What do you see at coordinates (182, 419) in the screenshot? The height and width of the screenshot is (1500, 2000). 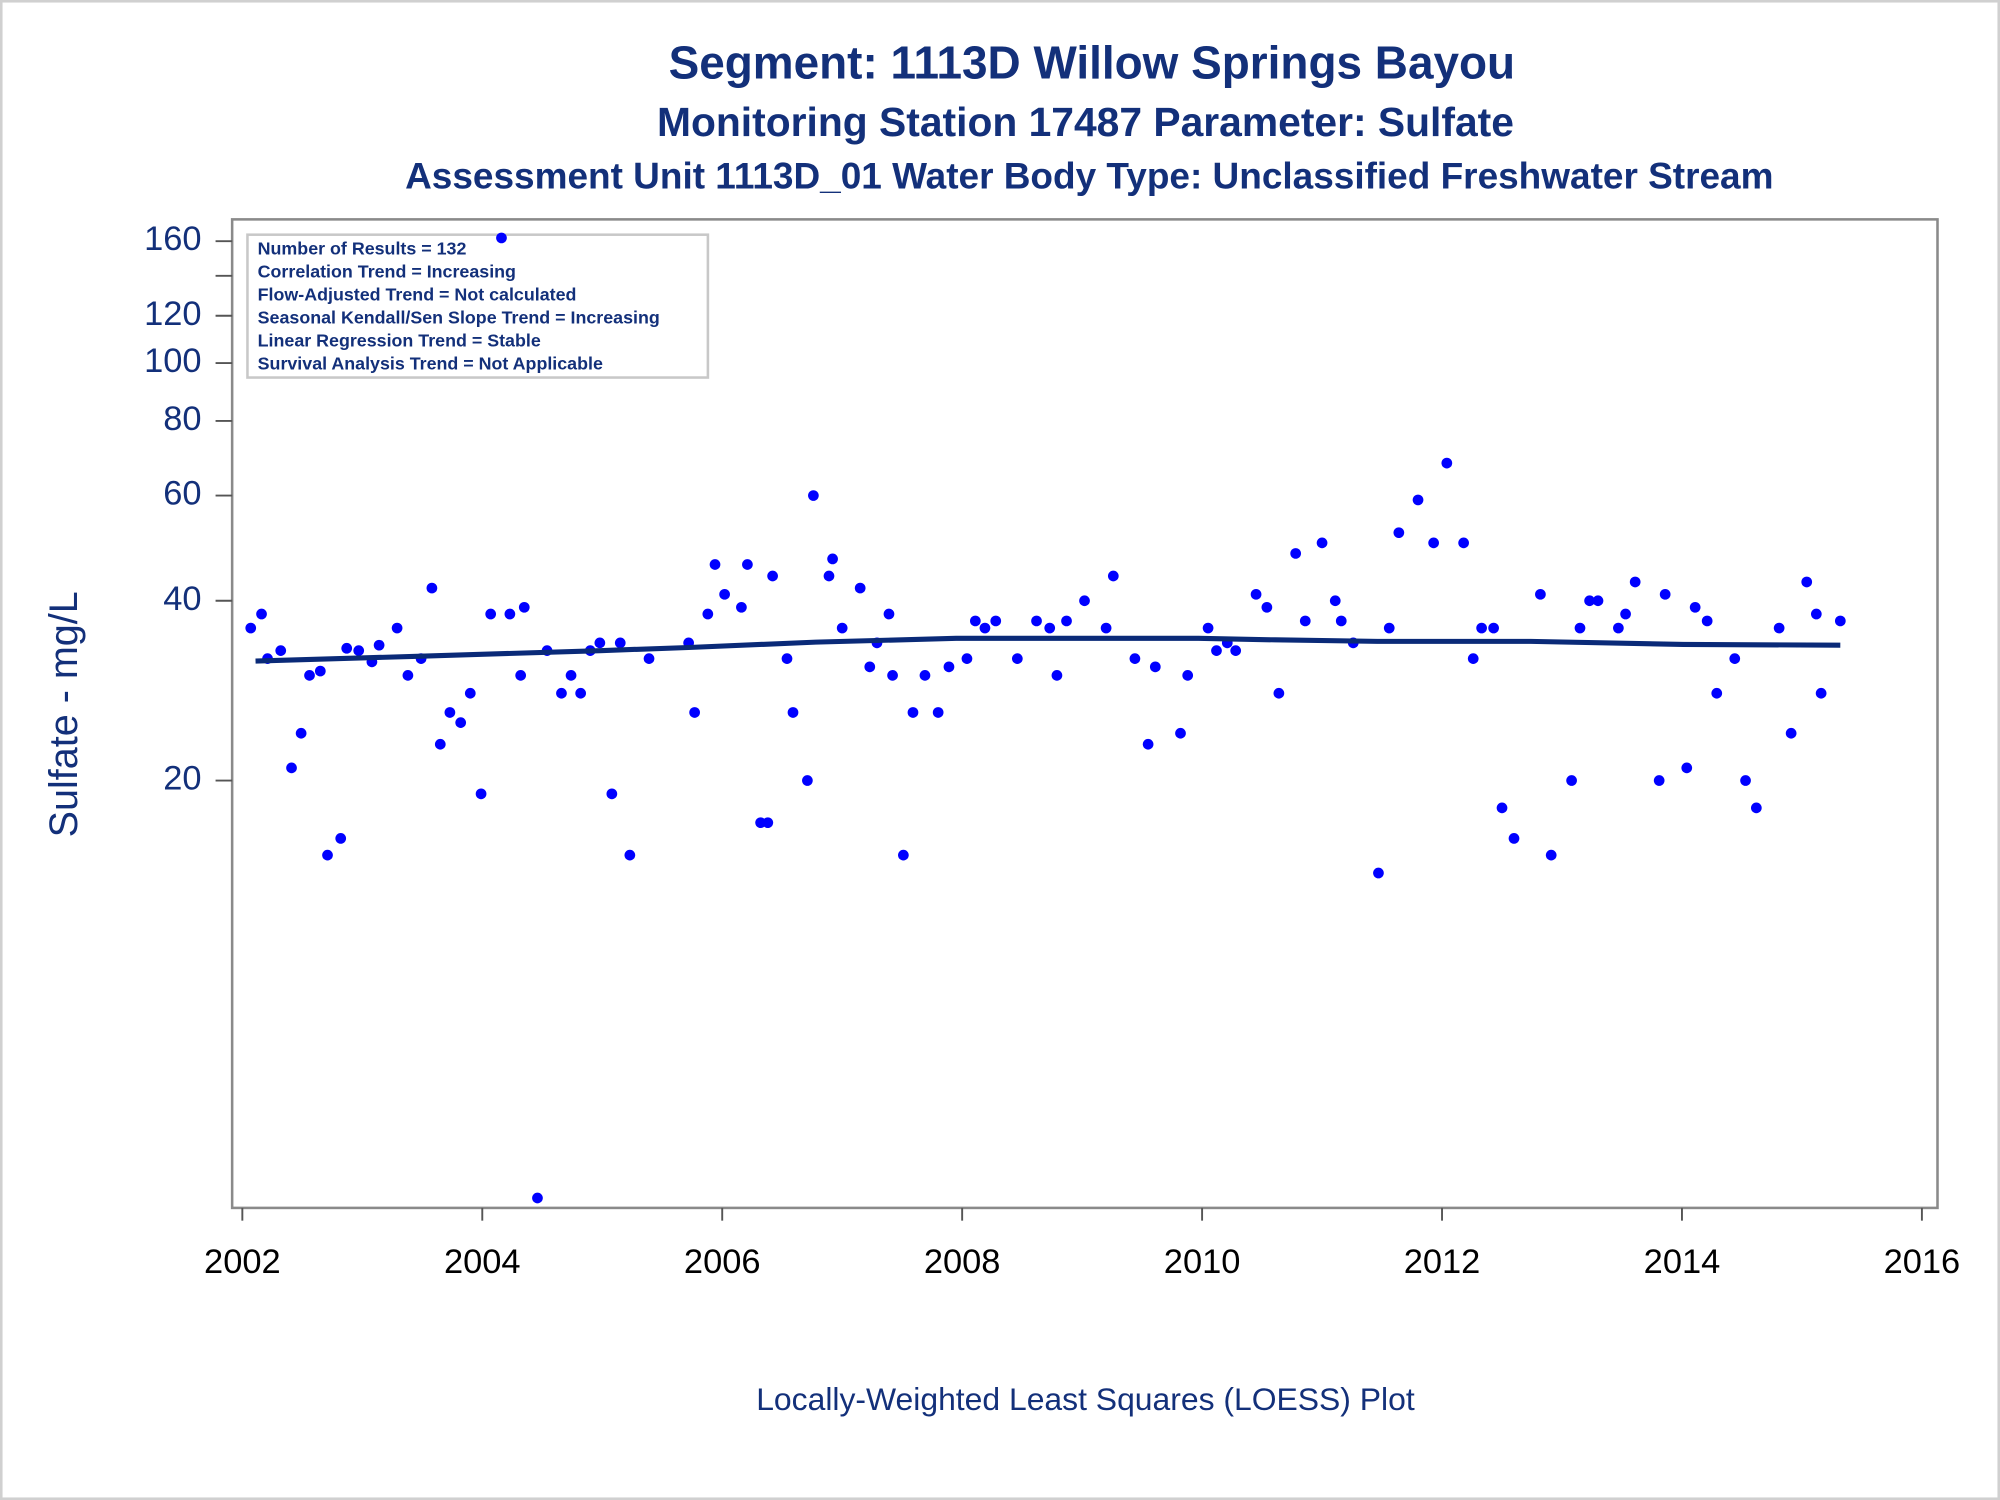 I see `y-tick-label: 80` at bounding box center [182, 419].